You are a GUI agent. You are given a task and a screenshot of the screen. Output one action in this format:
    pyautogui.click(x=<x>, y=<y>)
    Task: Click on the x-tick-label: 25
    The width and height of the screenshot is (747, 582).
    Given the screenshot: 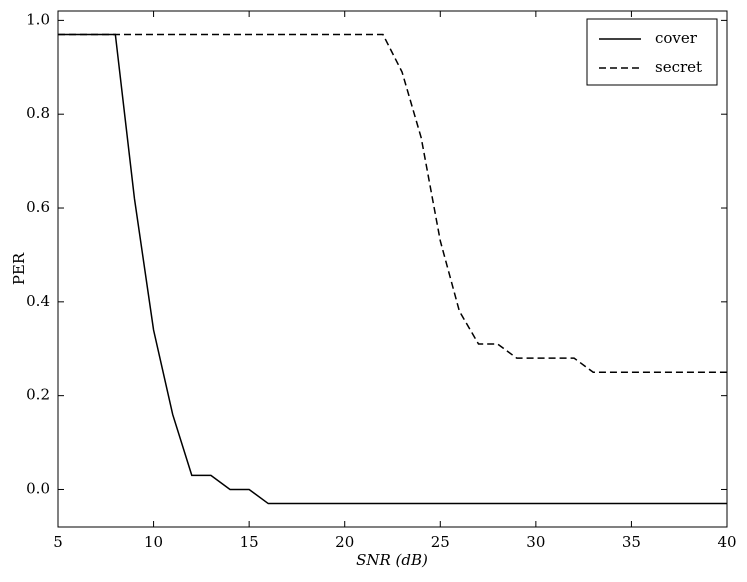 What is the action you would take?
    pyautogui.click(x=440, y=542)
    